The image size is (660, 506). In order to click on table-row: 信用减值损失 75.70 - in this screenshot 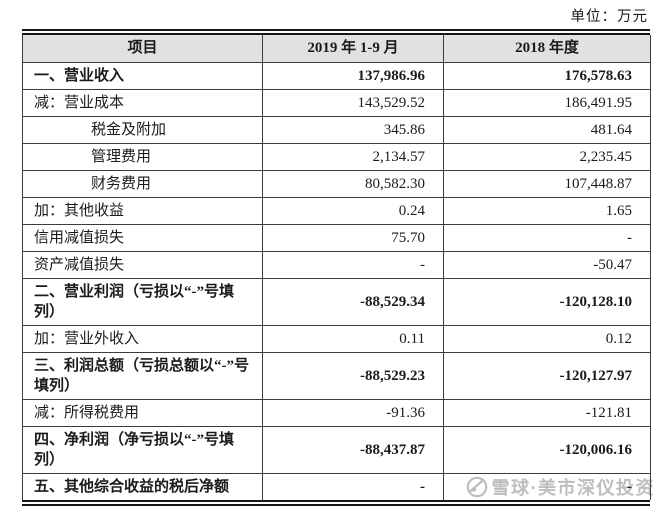, I will do `click(336, 238)`.